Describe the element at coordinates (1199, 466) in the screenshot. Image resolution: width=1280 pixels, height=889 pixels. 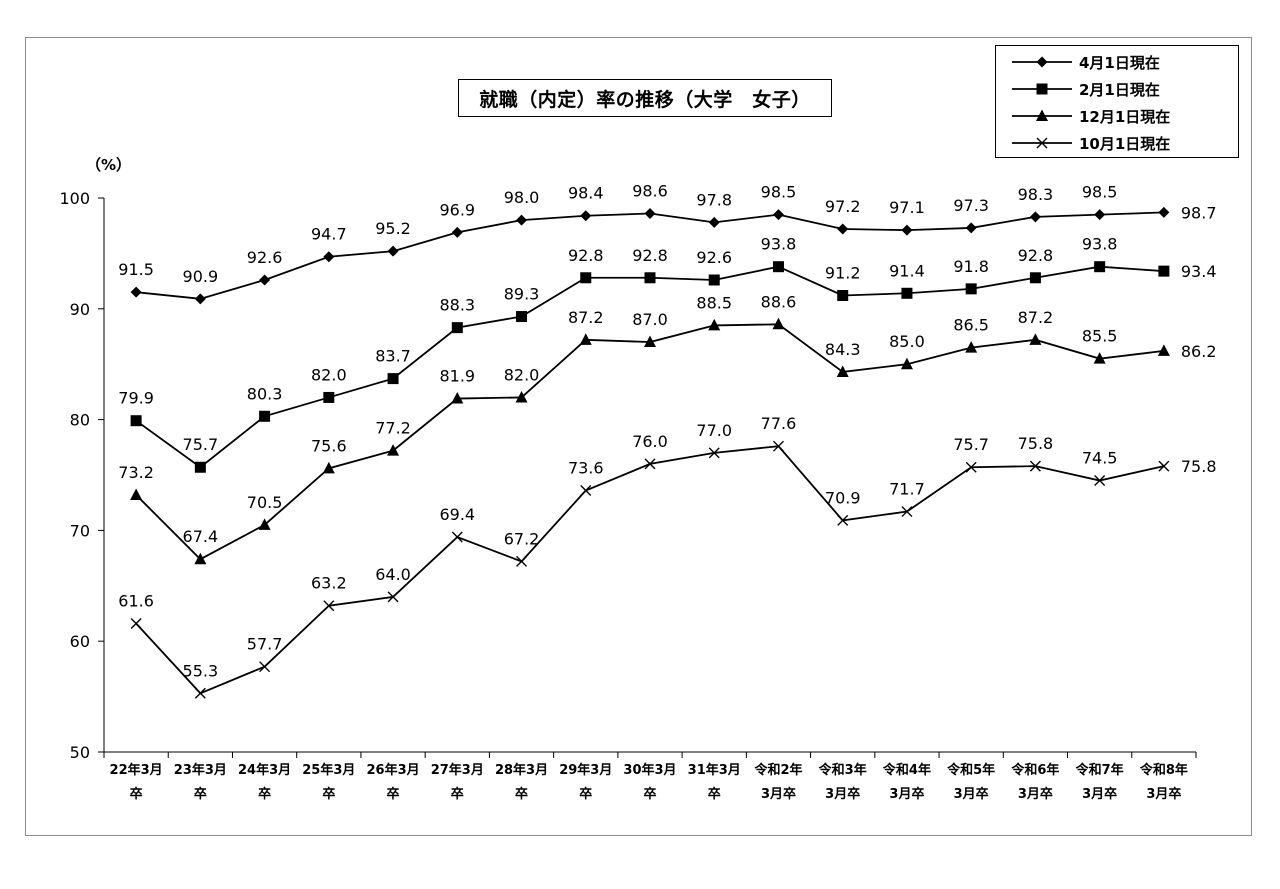
I see `data-label: 75.8` at that location.